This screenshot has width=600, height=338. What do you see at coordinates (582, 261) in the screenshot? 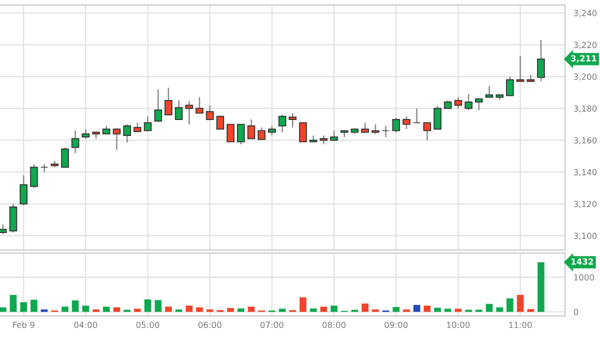
I see `text: 1432` at bounding box center [582, 261].